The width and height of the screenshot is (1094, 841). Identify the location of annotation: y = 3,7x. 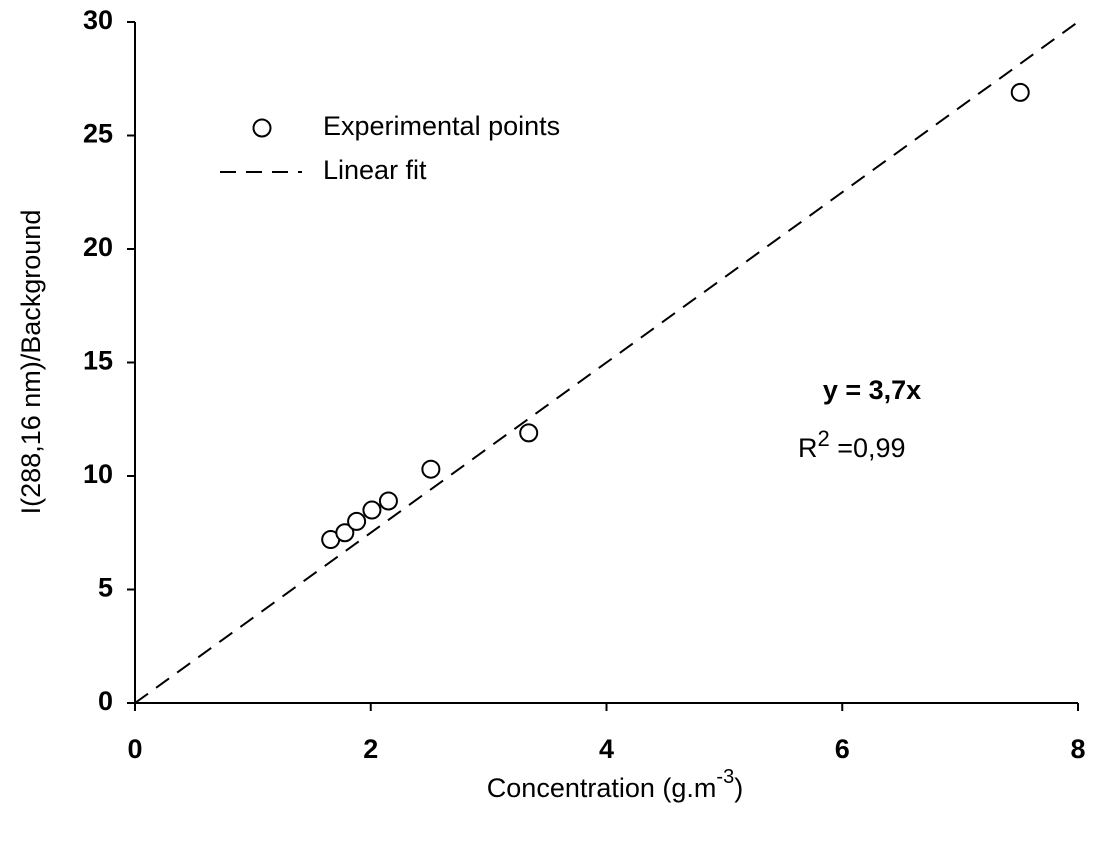
(872, 390).